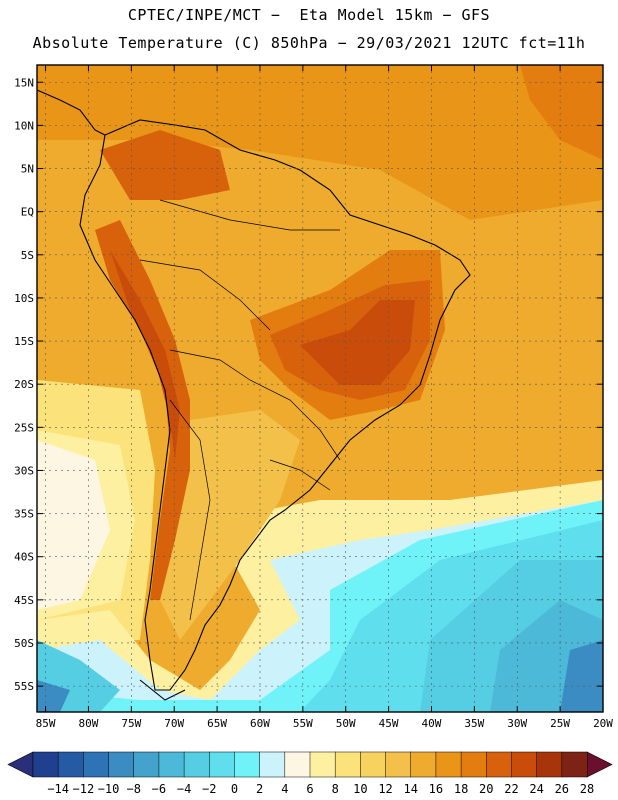  I want to click on colorbar-label: 6, so click(309, 789).